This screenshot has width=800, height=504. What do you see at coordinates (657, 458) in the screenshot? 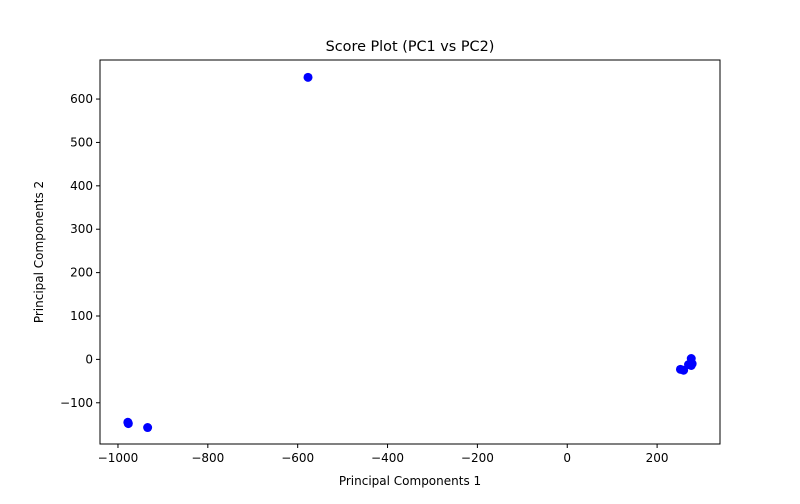
I see `x-tick-label: 200` at bounding box center [657, 458].